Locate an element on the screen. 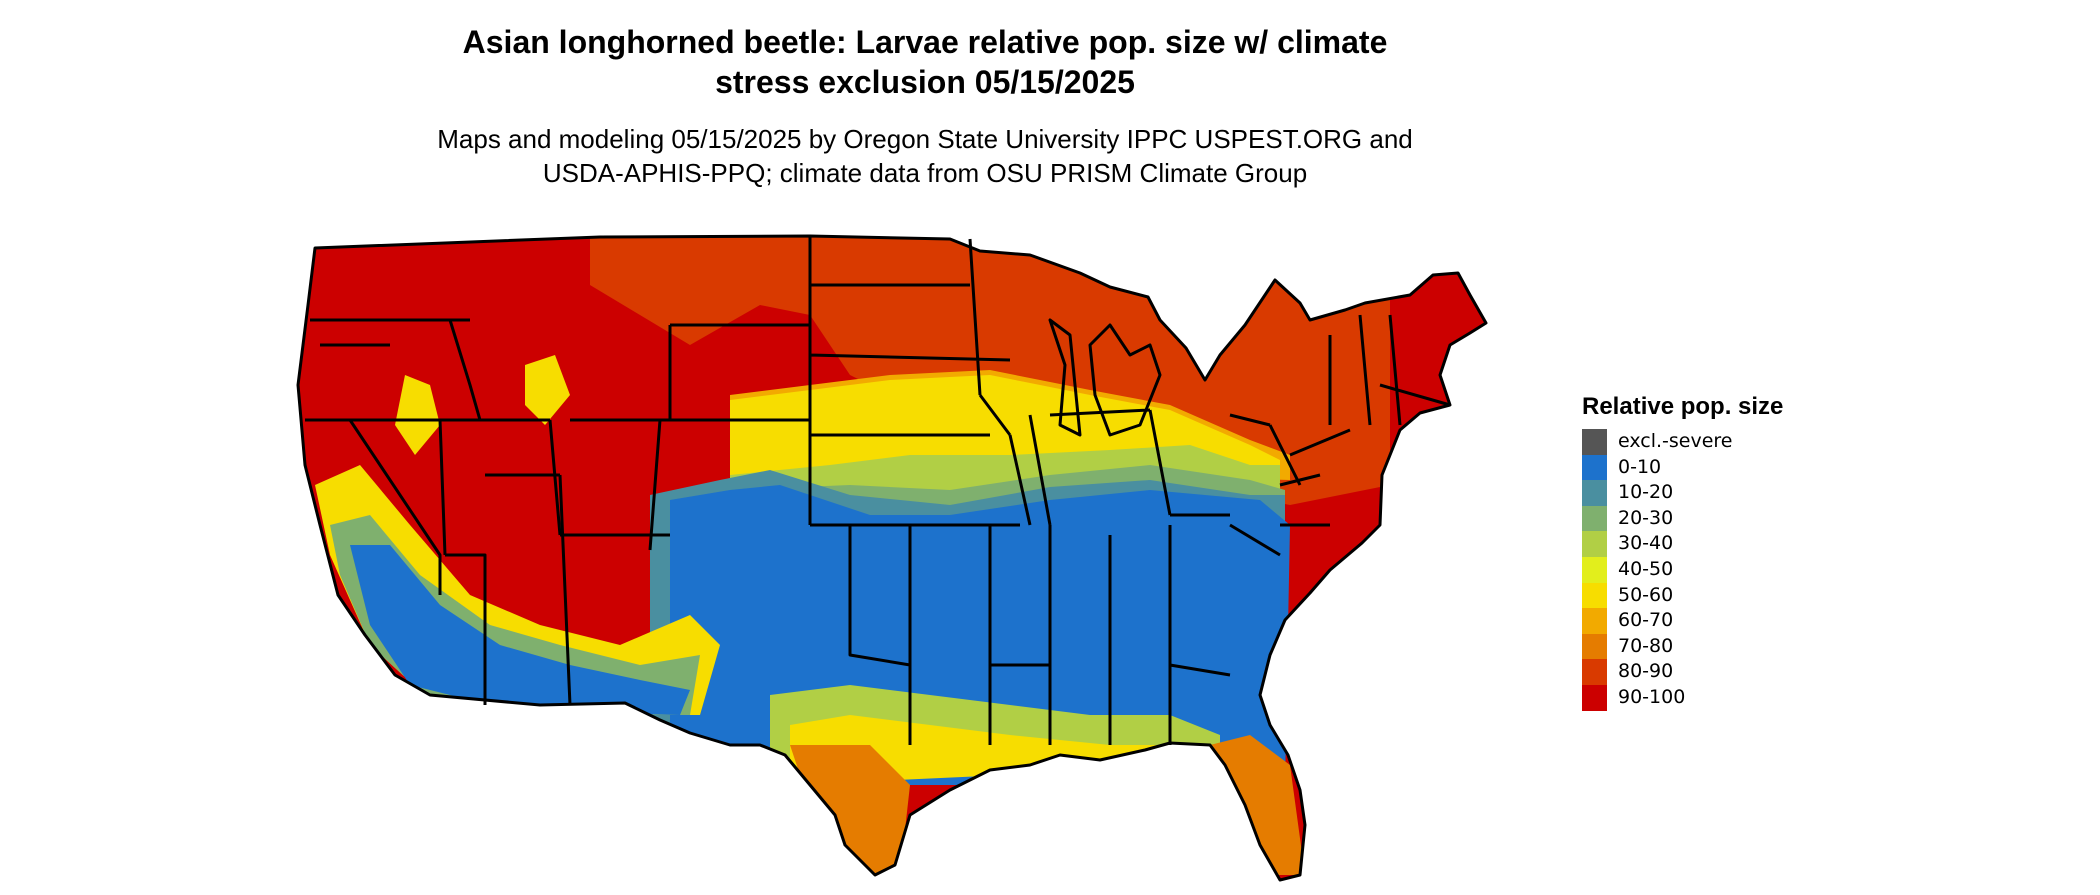 The width and height of the screenshot is (2100, 895). legend-label: 20-30 is located at coordinates (1646, 517).